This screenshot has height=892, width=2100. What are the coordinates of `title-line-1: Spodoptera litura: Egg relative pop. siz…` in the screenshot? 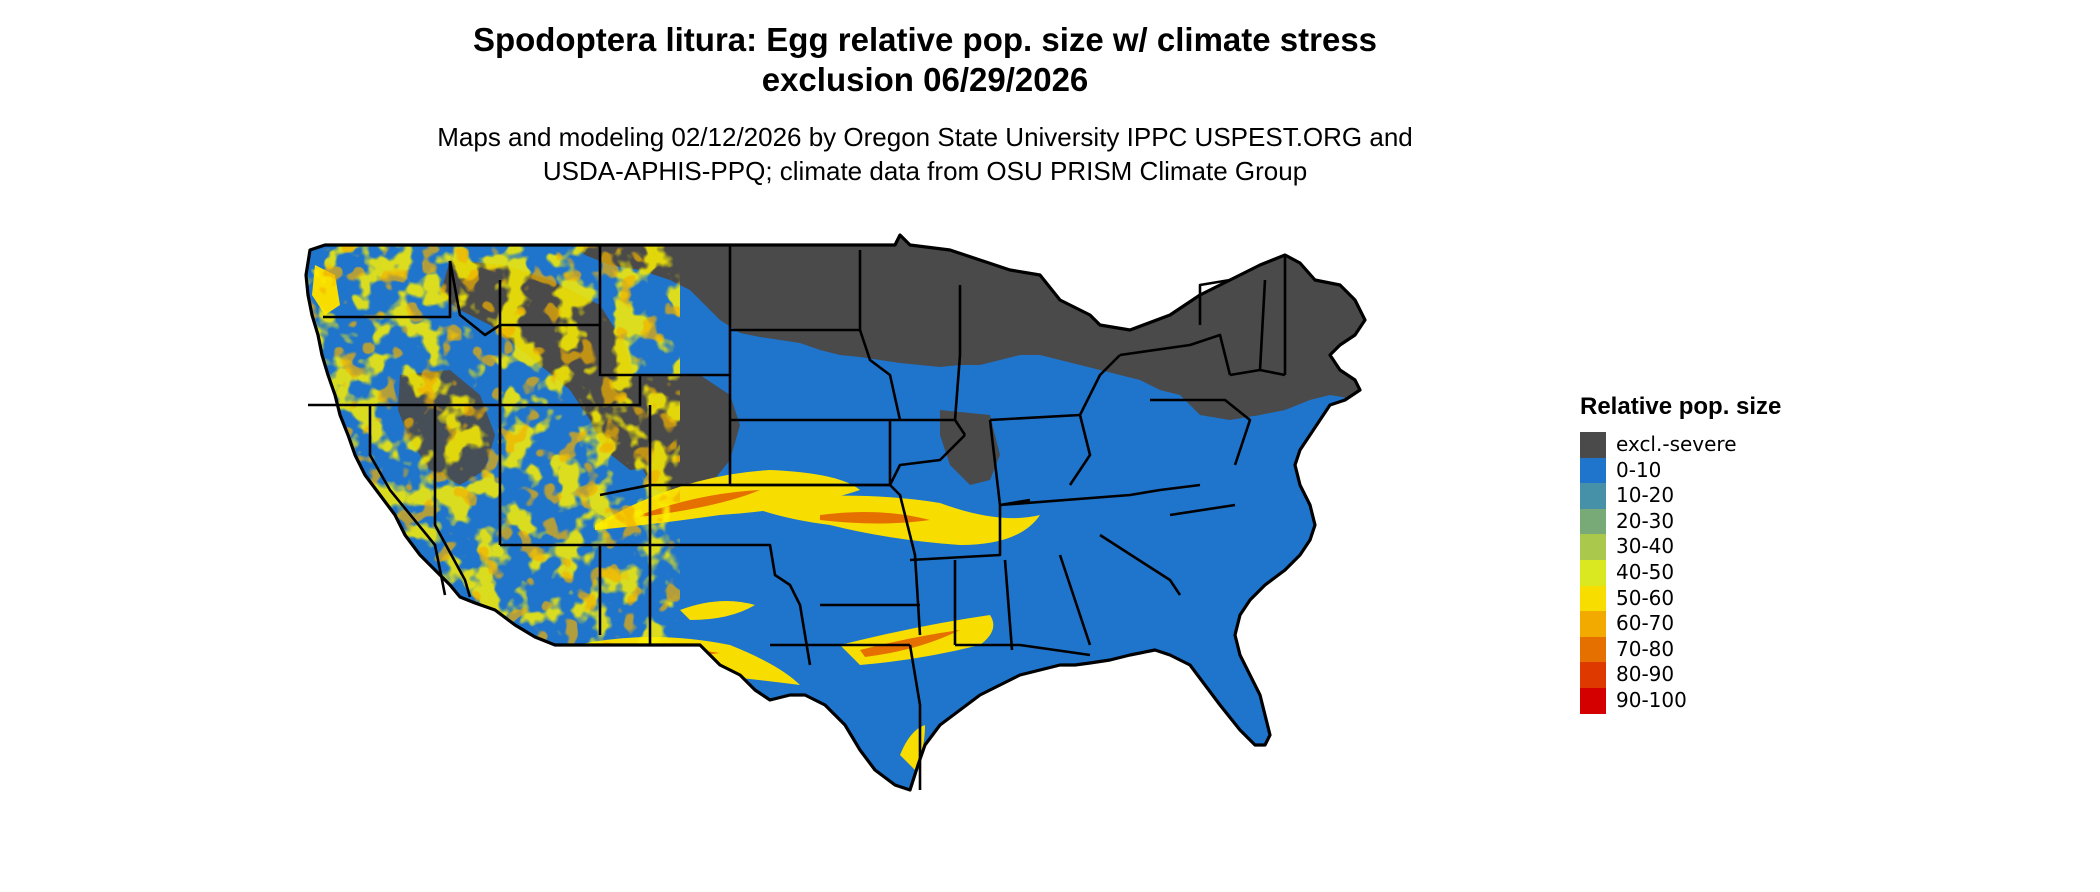 It's located at (925, 39).